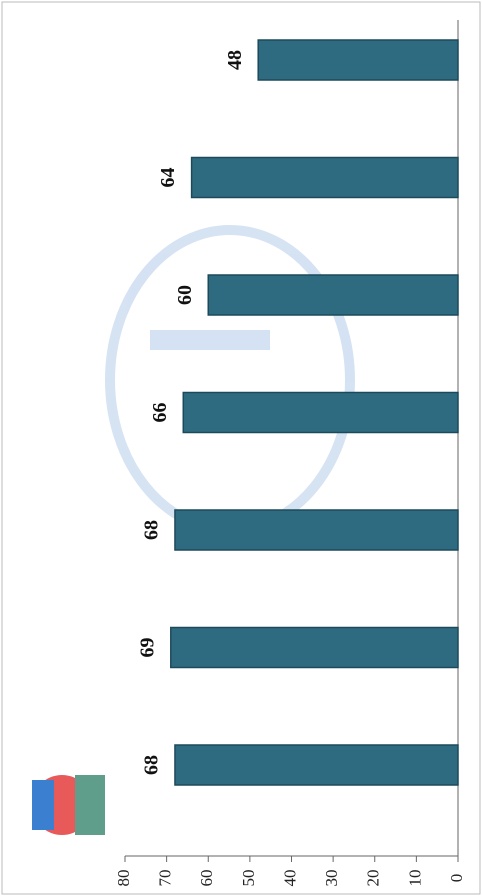  Describe the element at coordinates (68, 805) in the screenshot. I see `logo` at that location.